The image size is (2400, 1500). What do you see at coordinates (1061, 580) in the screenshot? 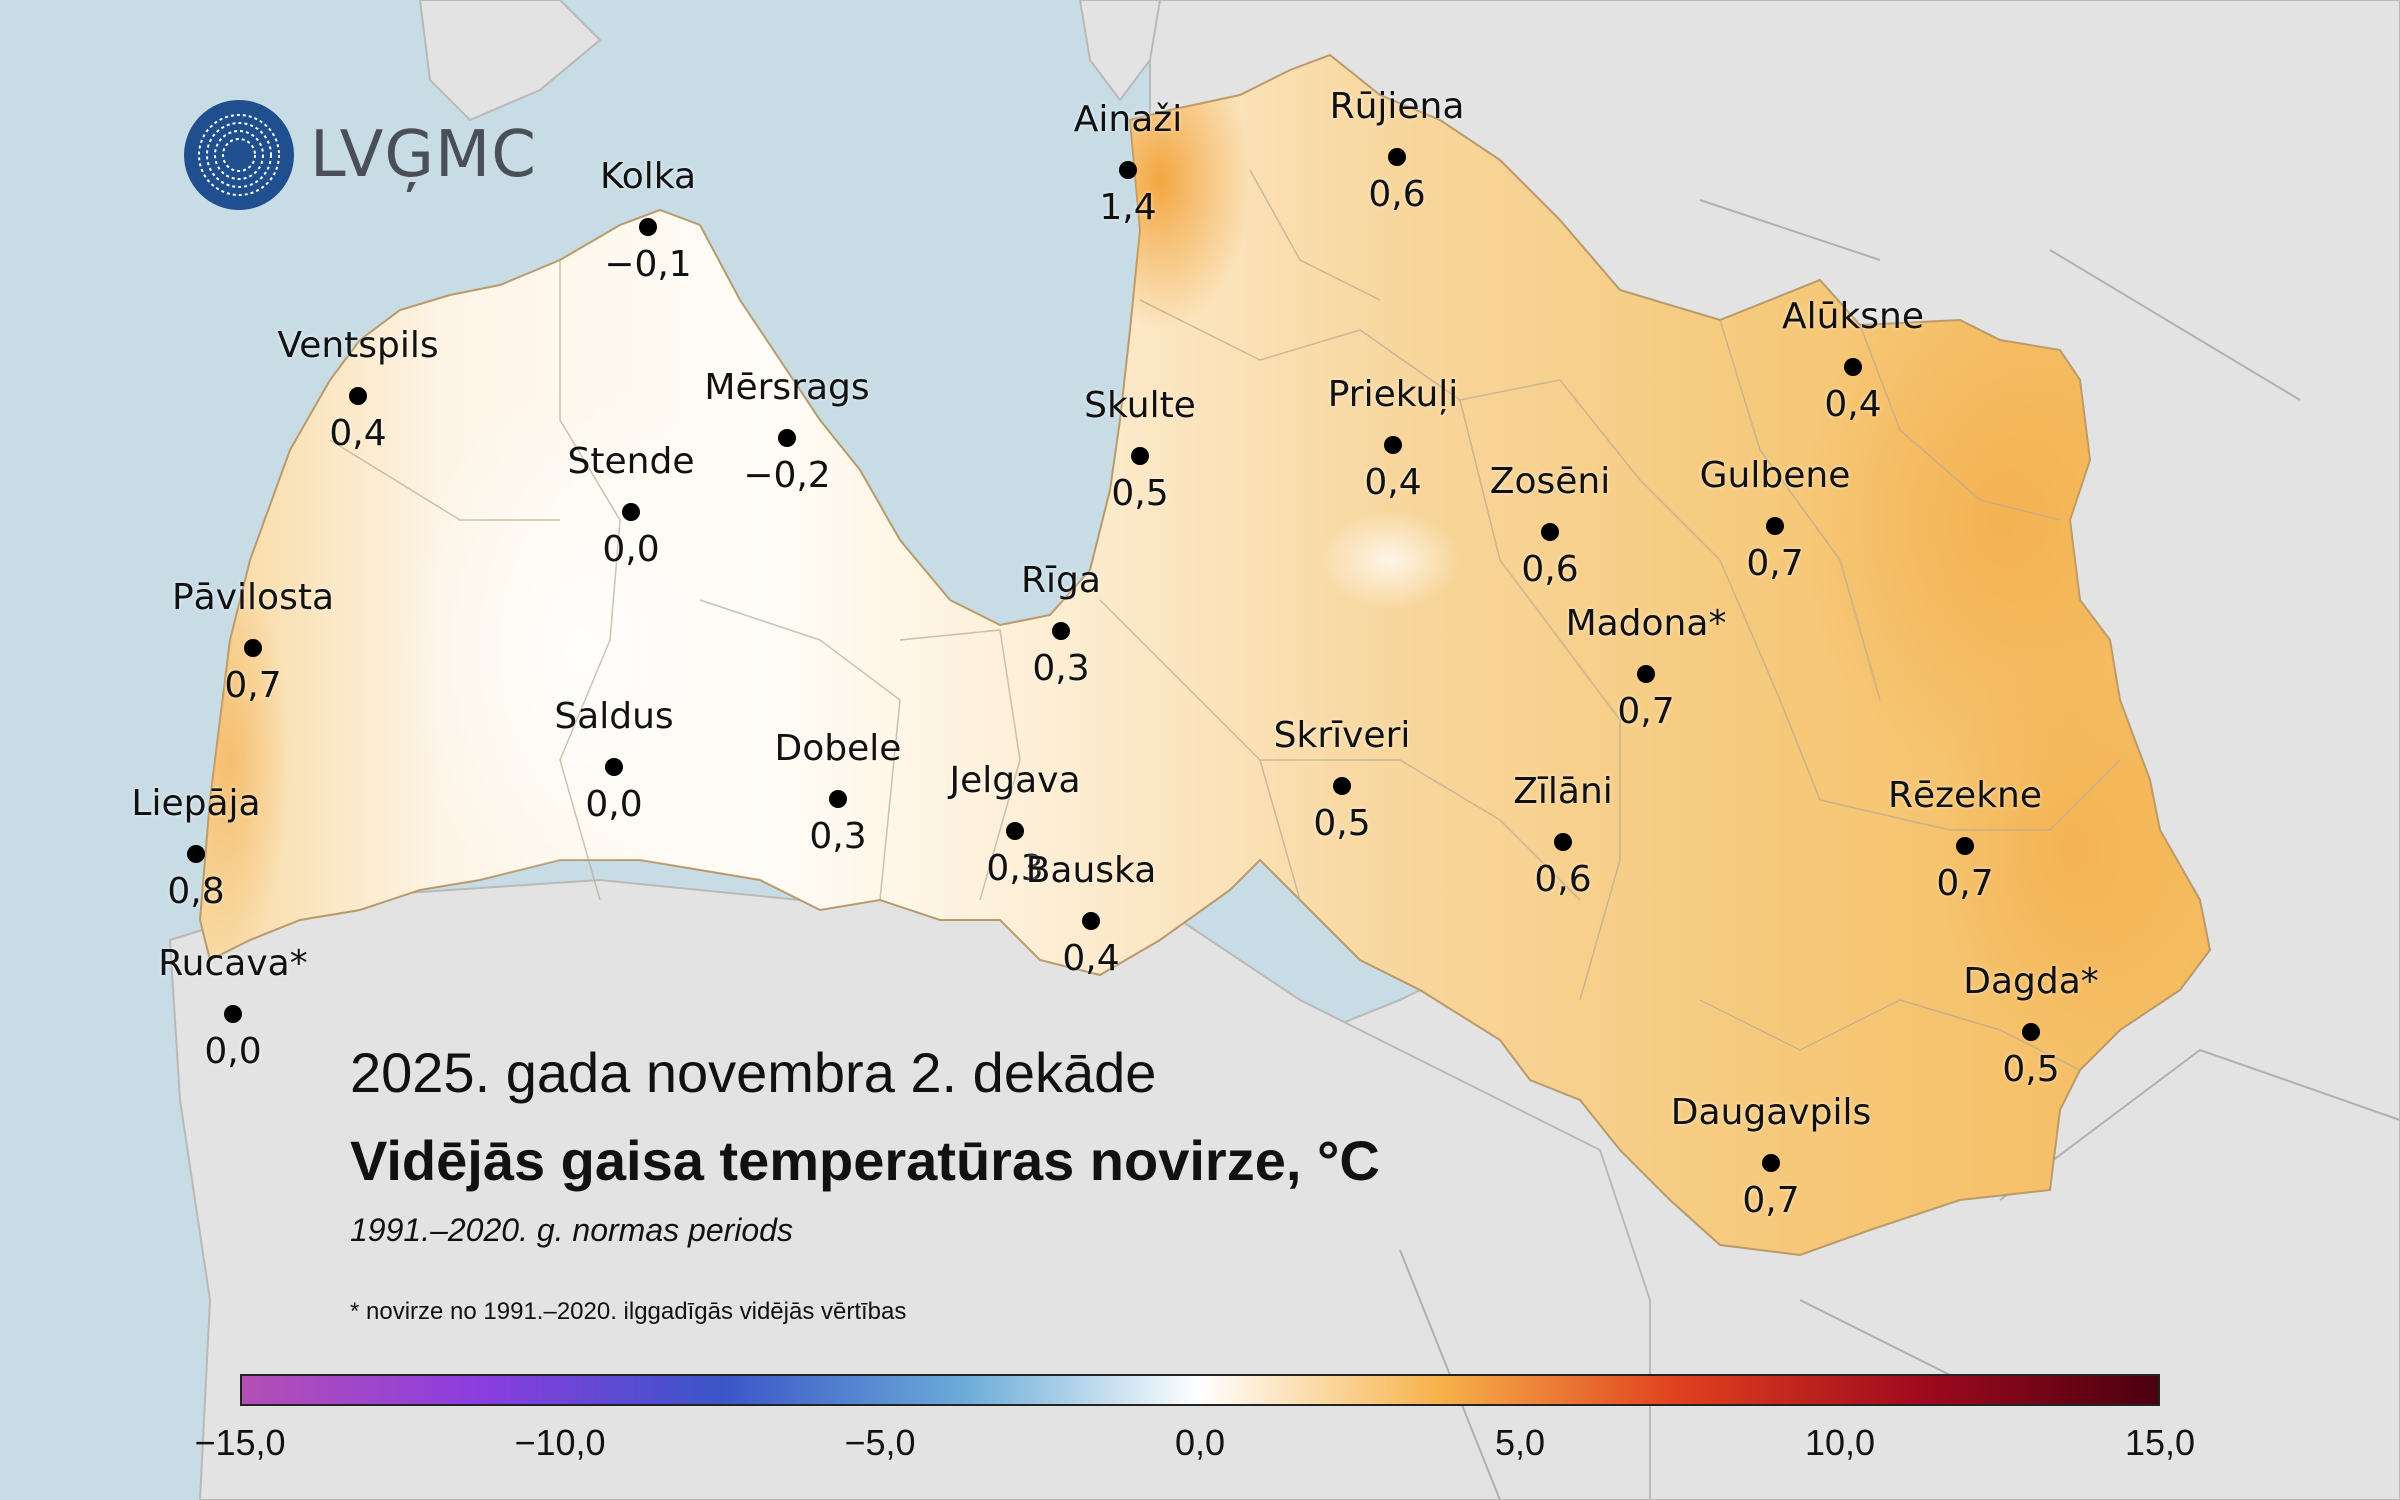
I see `station-name: Rīga` at bounding box center [1061, 580].